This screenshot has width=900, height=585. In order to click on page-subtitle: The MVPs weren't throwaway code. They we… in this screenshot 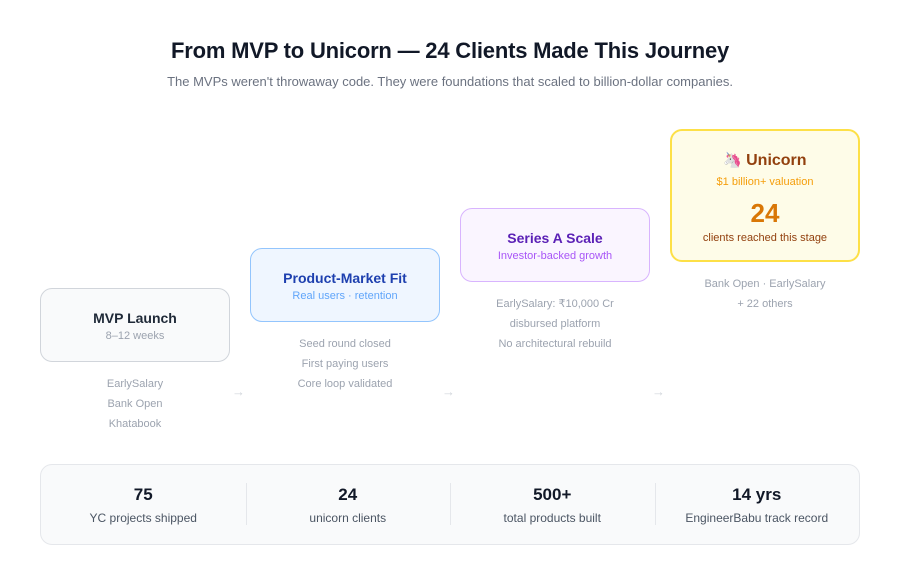, I will do `click(450, 81)`.